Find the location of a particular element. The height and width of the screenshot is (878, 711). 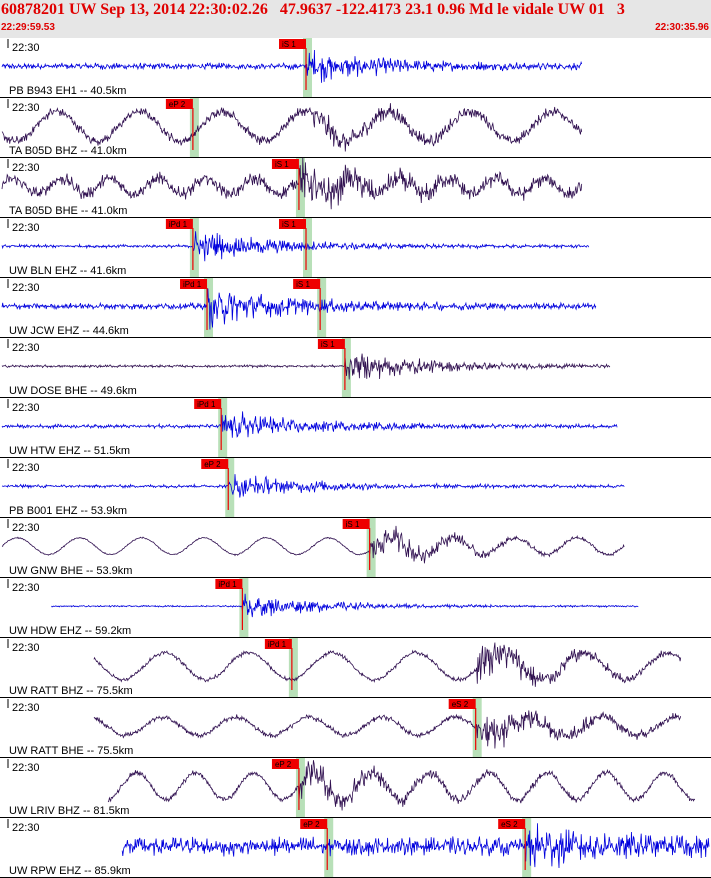

station-label: UW GNW BHE -- 53.9km is located at coordinates (70, 571).